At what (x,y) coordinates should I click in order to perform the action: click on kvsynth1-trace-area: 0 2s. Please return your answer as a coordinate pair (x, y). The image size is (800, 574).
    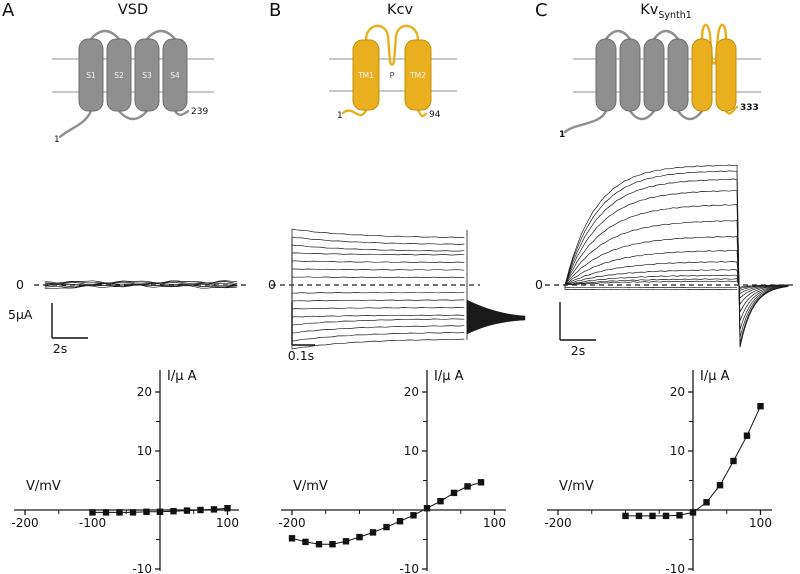
    Looking at the image, I should click on (666, 257).